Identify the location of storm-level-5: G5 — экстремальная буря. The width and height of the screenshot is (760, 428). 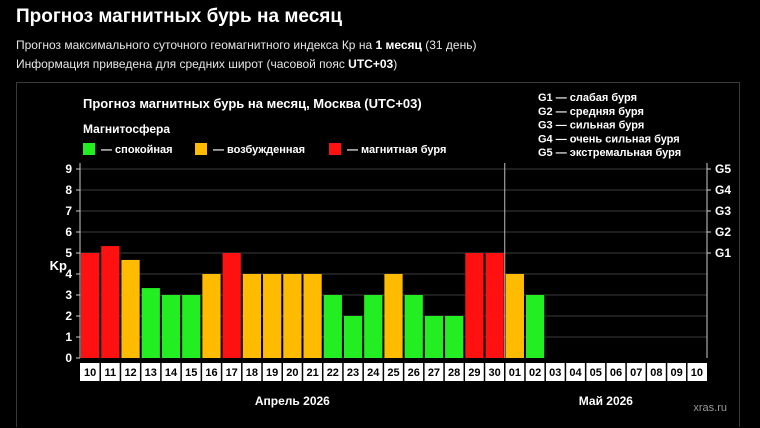
(609, 153).